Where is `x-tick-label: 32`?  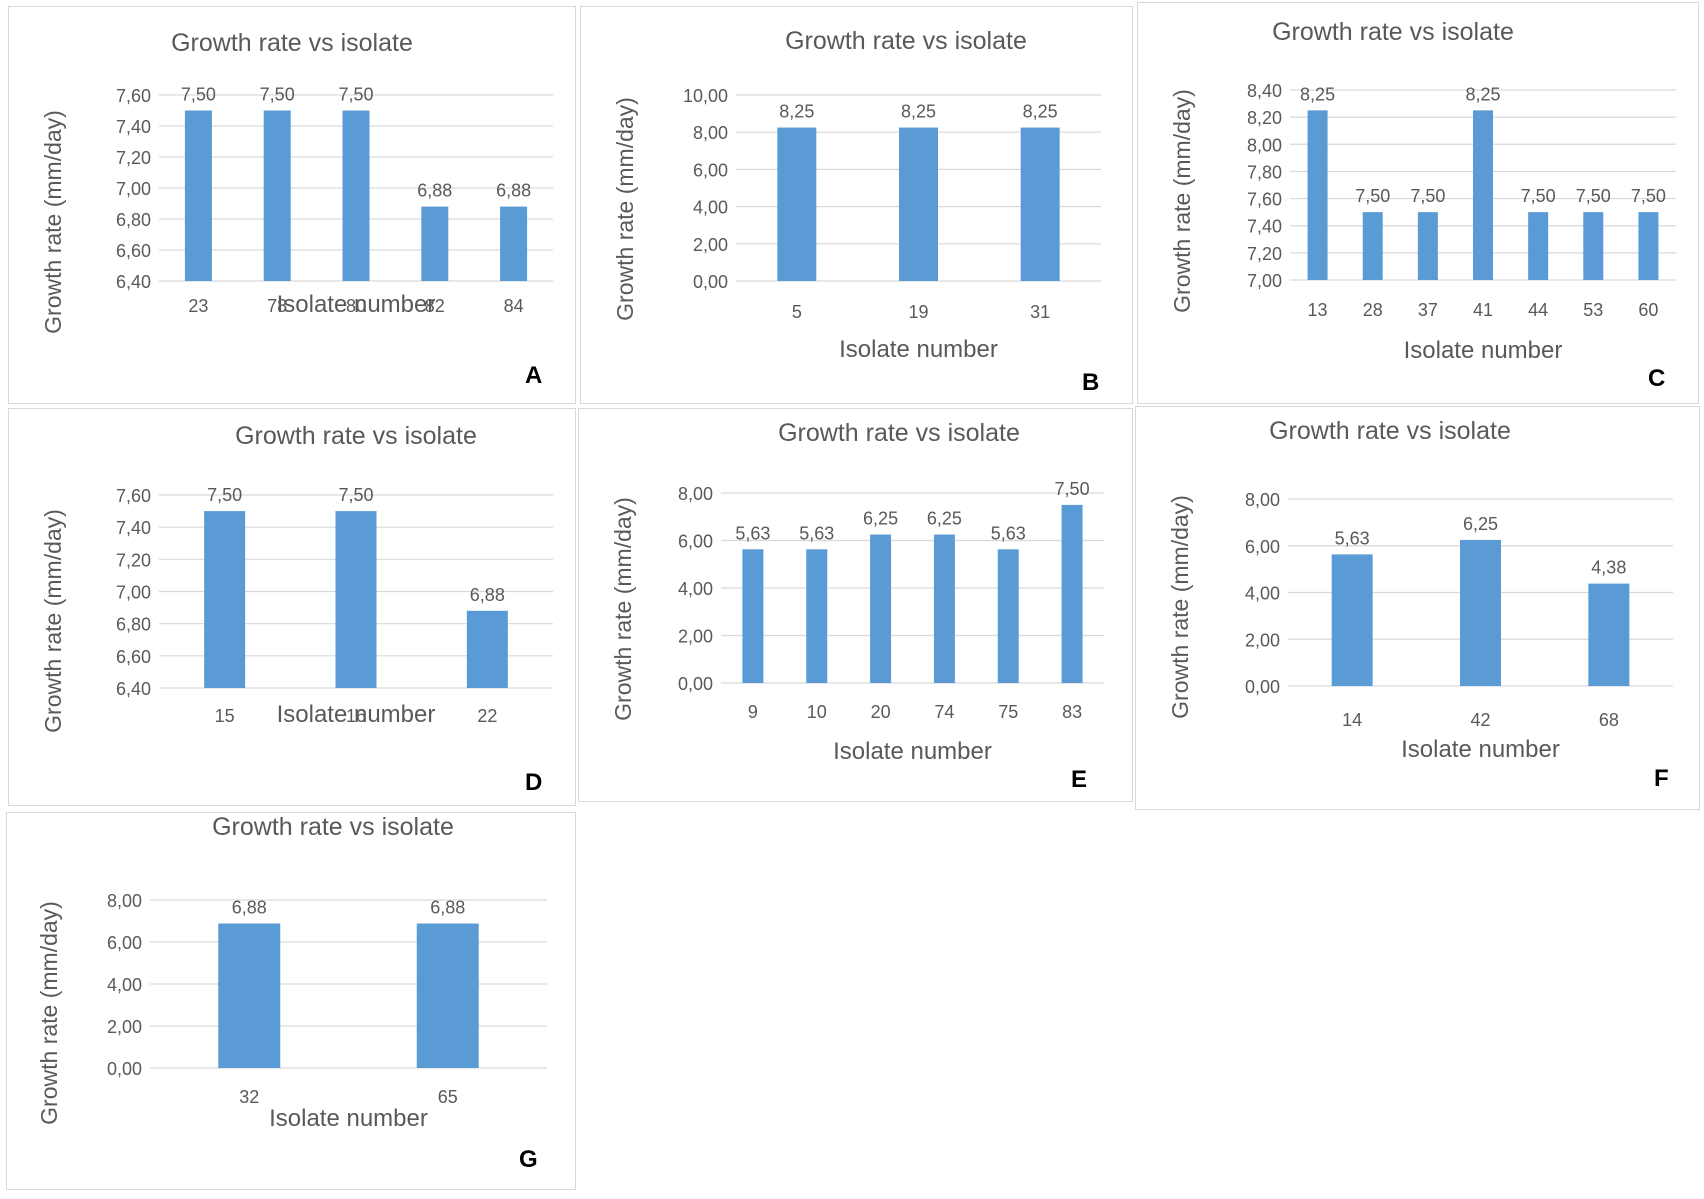 x-tick-label: 32 is located at coordinates (249, 1097).